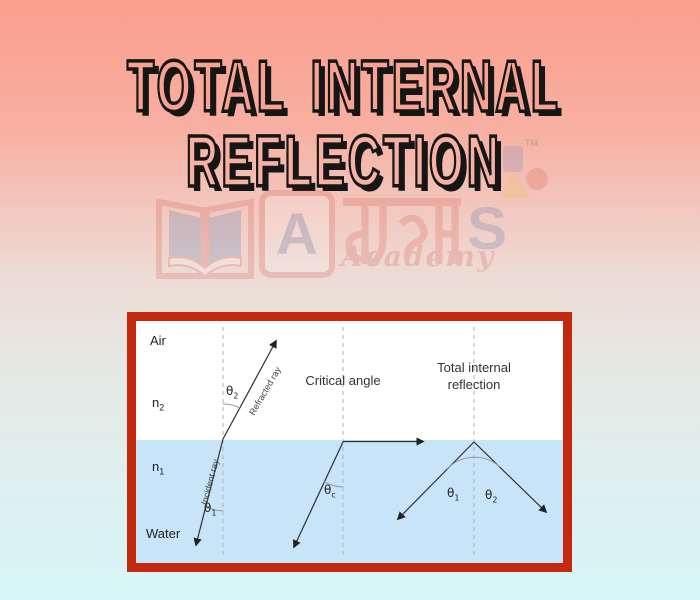  Describe the element at coordinates (163, 533) in the screenshot. I see `water-label: Water` at that location.